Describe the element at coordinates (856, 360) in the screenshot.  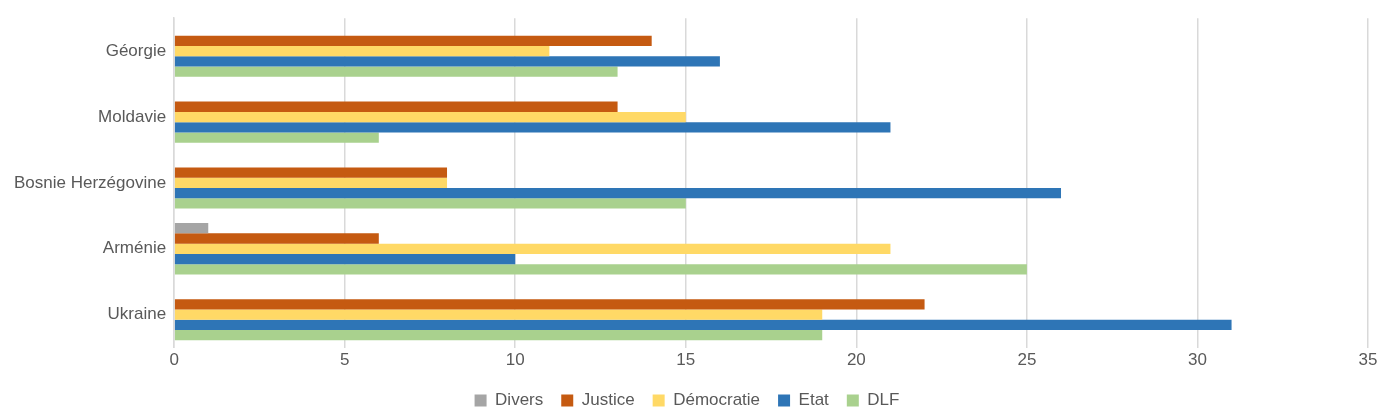
I see `x-tick-label: 20` at that location.